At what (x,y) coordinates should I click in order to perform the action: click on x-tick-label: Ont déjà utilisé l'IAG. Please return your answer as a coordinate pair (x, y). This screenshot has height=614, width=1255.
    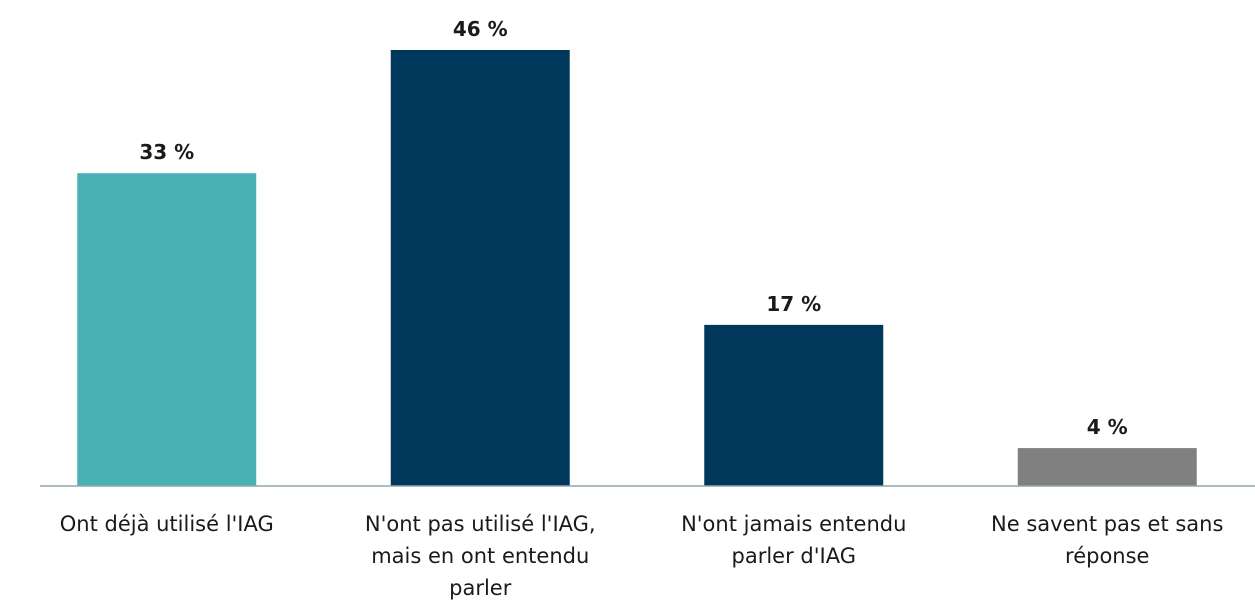
    Looking at the image, I should click on (166, 524).